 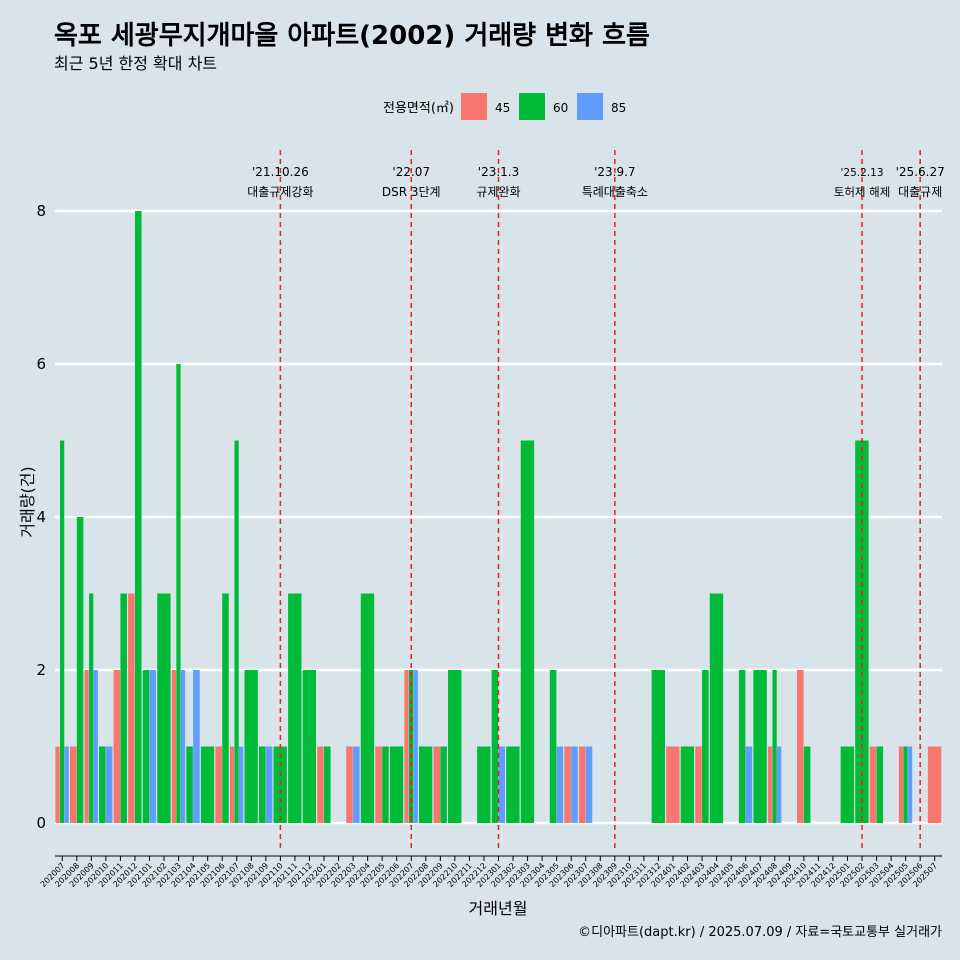 What do you see at coordinates (280, 192) in the screenshot?
I see `annotation-text: 대출규제강화` at bounding box center [280, 192].